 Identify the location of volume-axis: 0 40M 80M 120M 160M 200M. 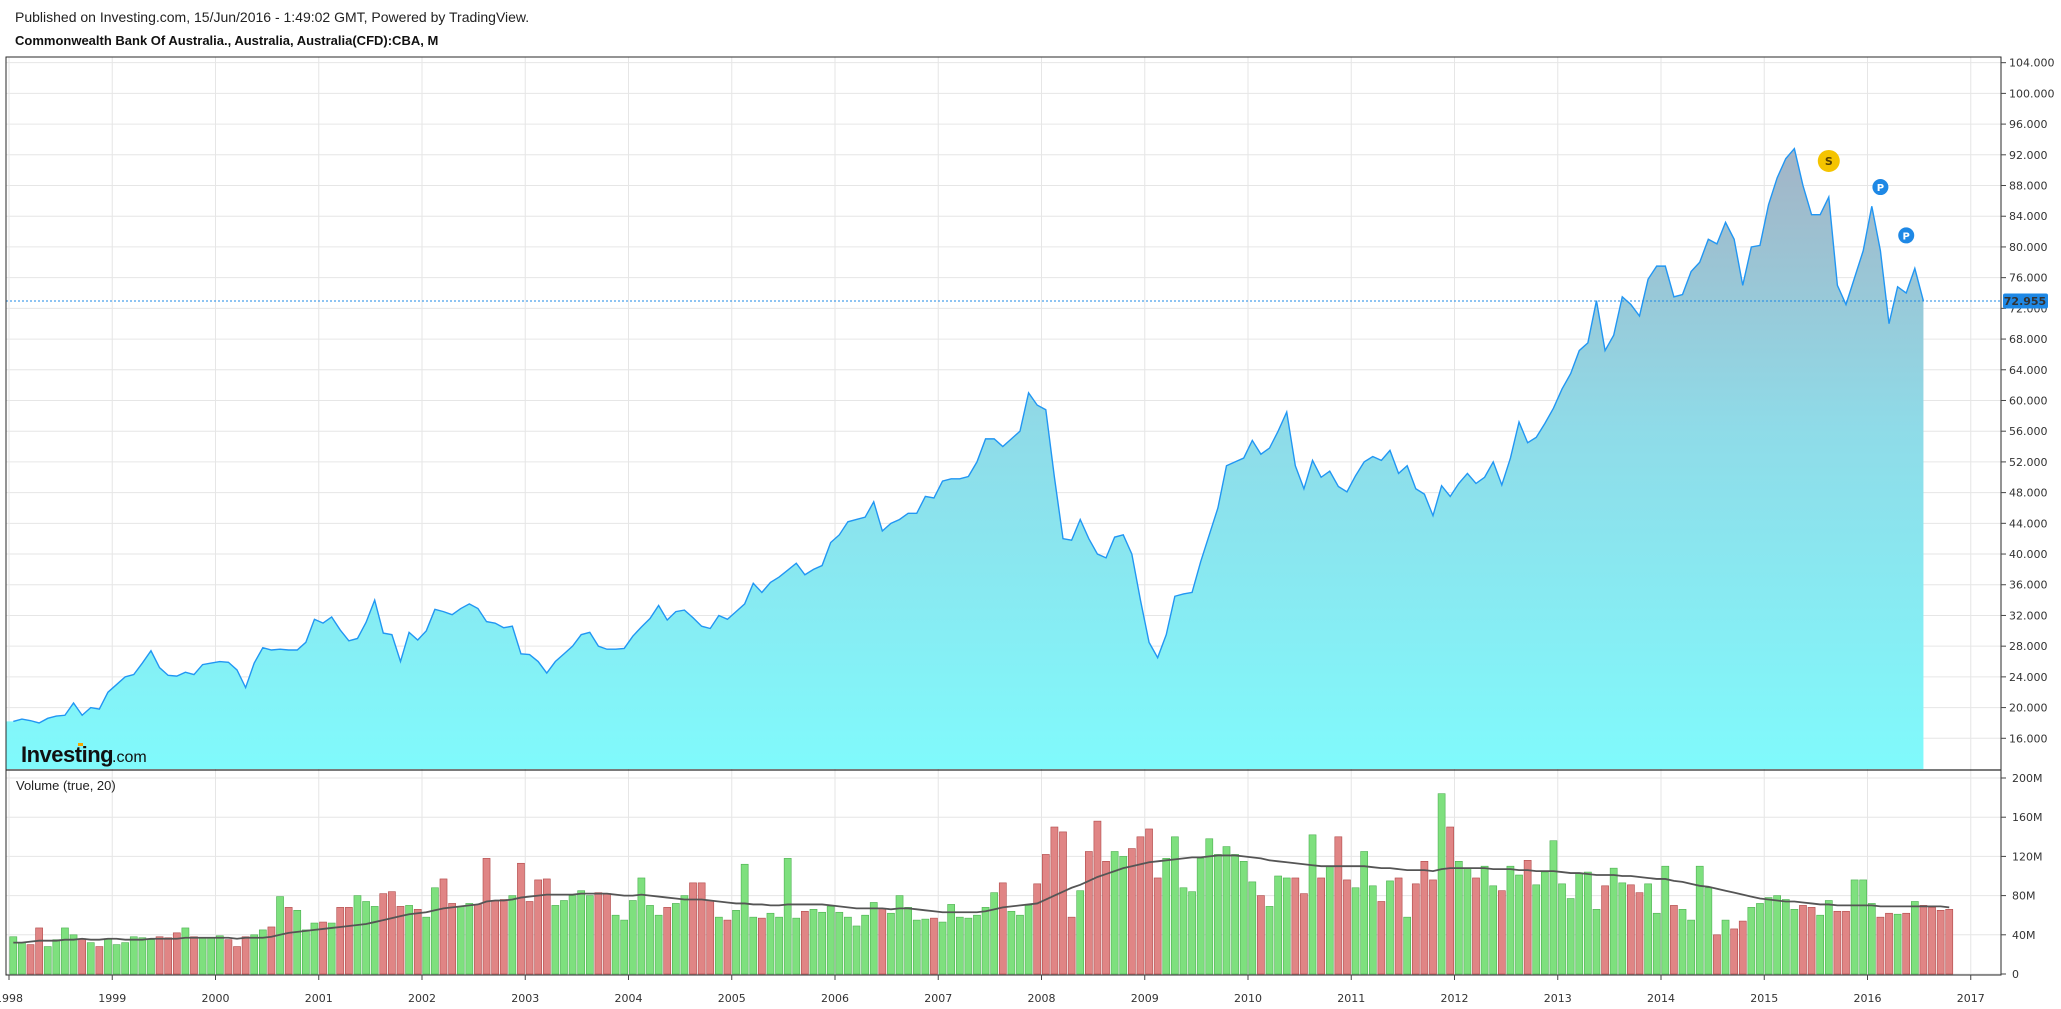
(2022, 876).